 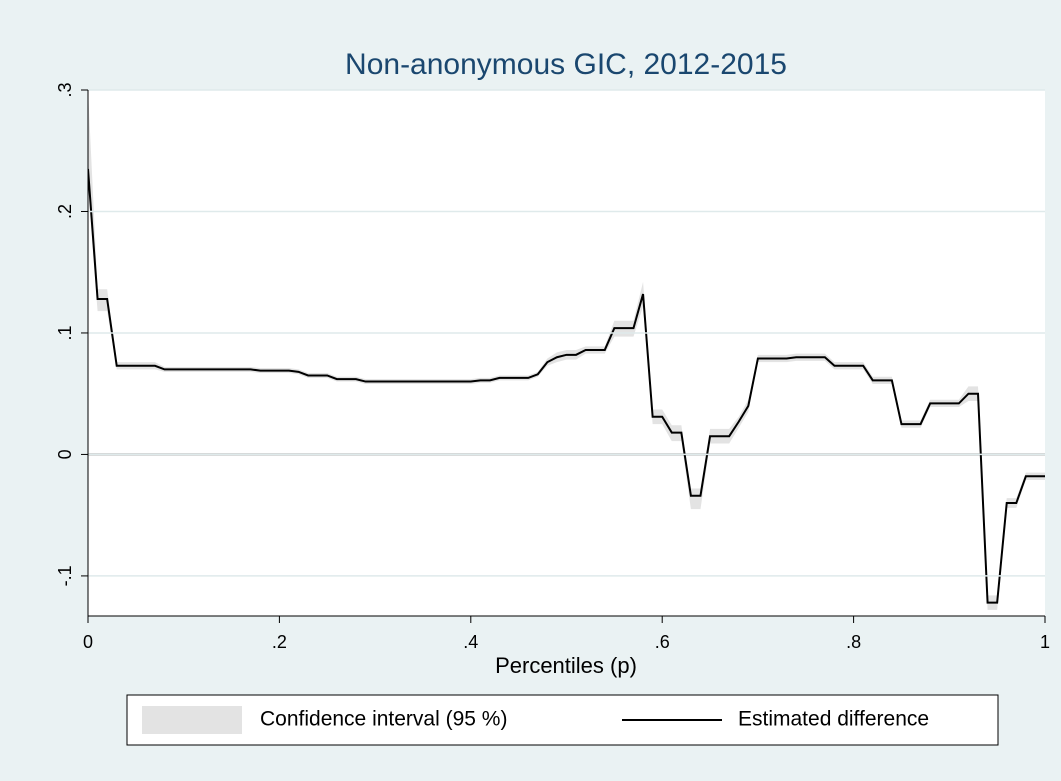 I want to click on x-tick-label: 0, so click(x=88, y=642).